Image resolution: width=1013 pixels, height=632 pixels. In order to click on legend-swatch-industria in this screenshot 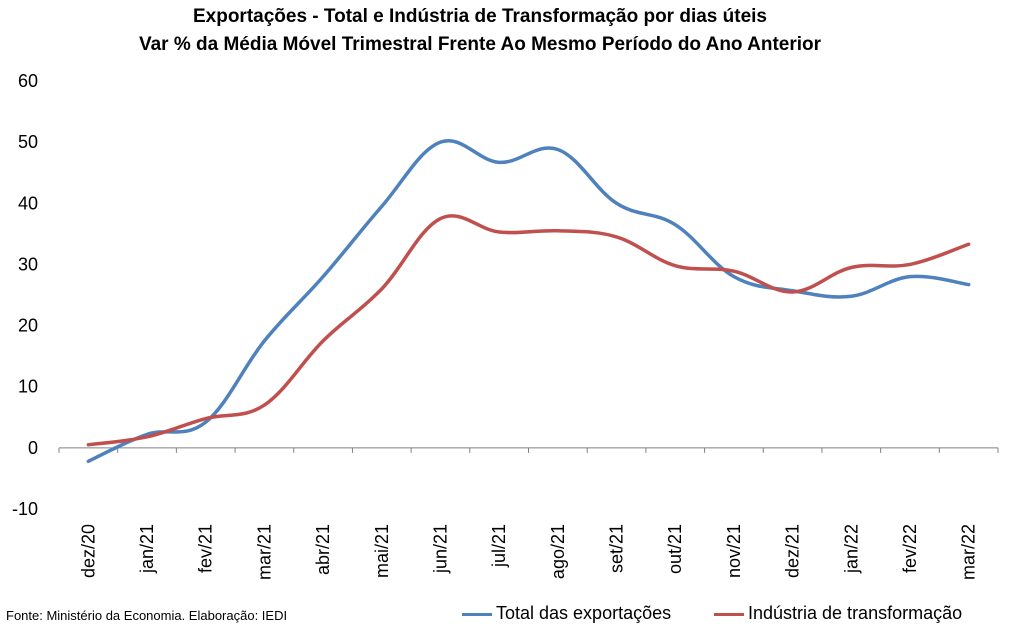, I will do `click(729, 614)`.